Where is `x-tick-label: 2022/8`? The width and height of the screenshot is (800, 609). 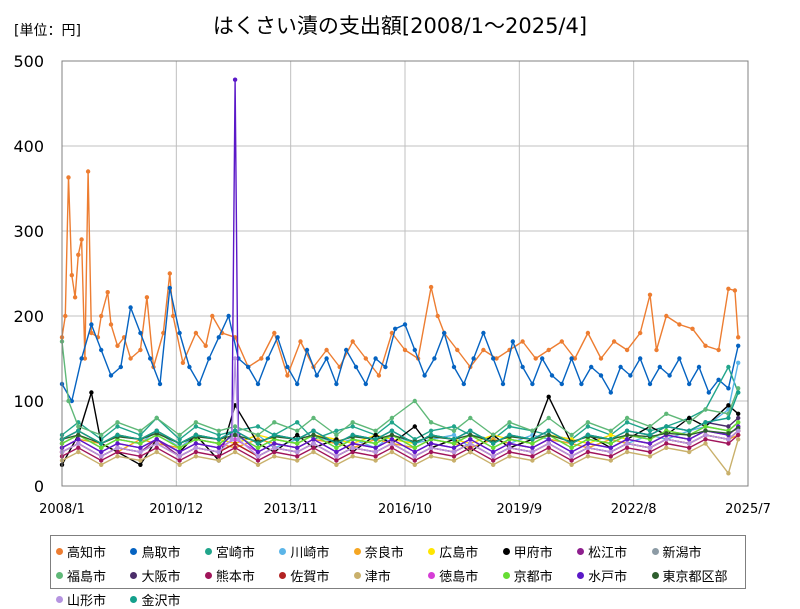 x-tick-label: 2022/8 is located at coordinates (634, 509).